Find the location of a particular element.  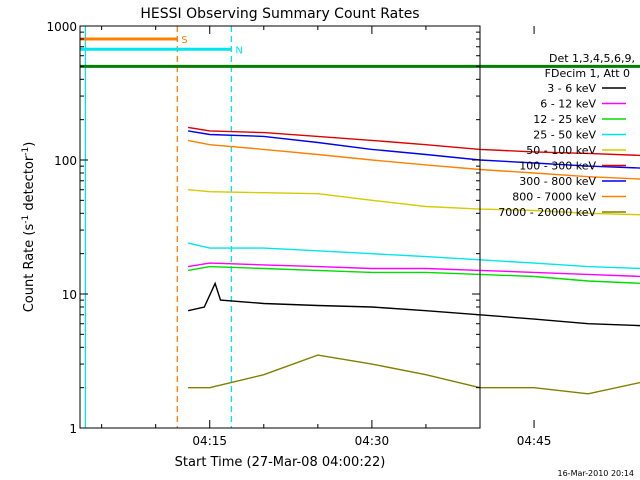

x-tick-label: 04:45 is located at coordinates (534, 441).